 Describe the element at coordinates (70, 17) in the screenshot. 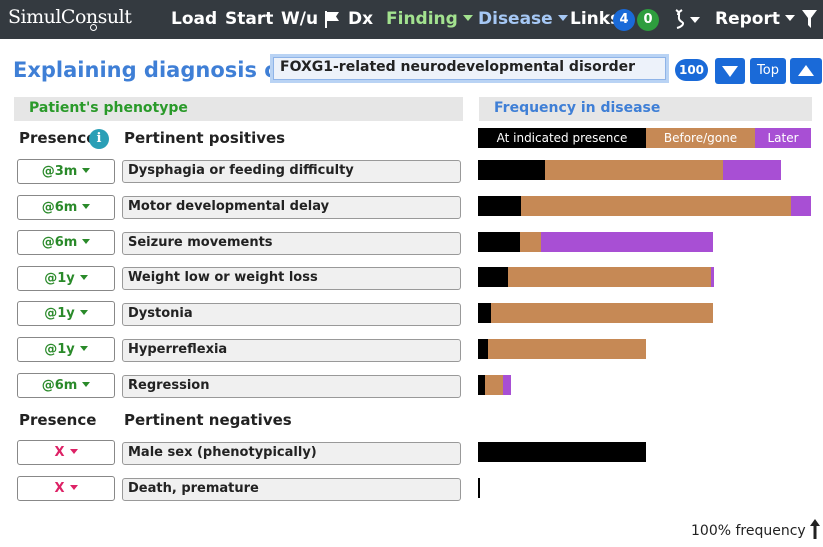

I see `simulconsult-logo: SimulConsult` at that location.